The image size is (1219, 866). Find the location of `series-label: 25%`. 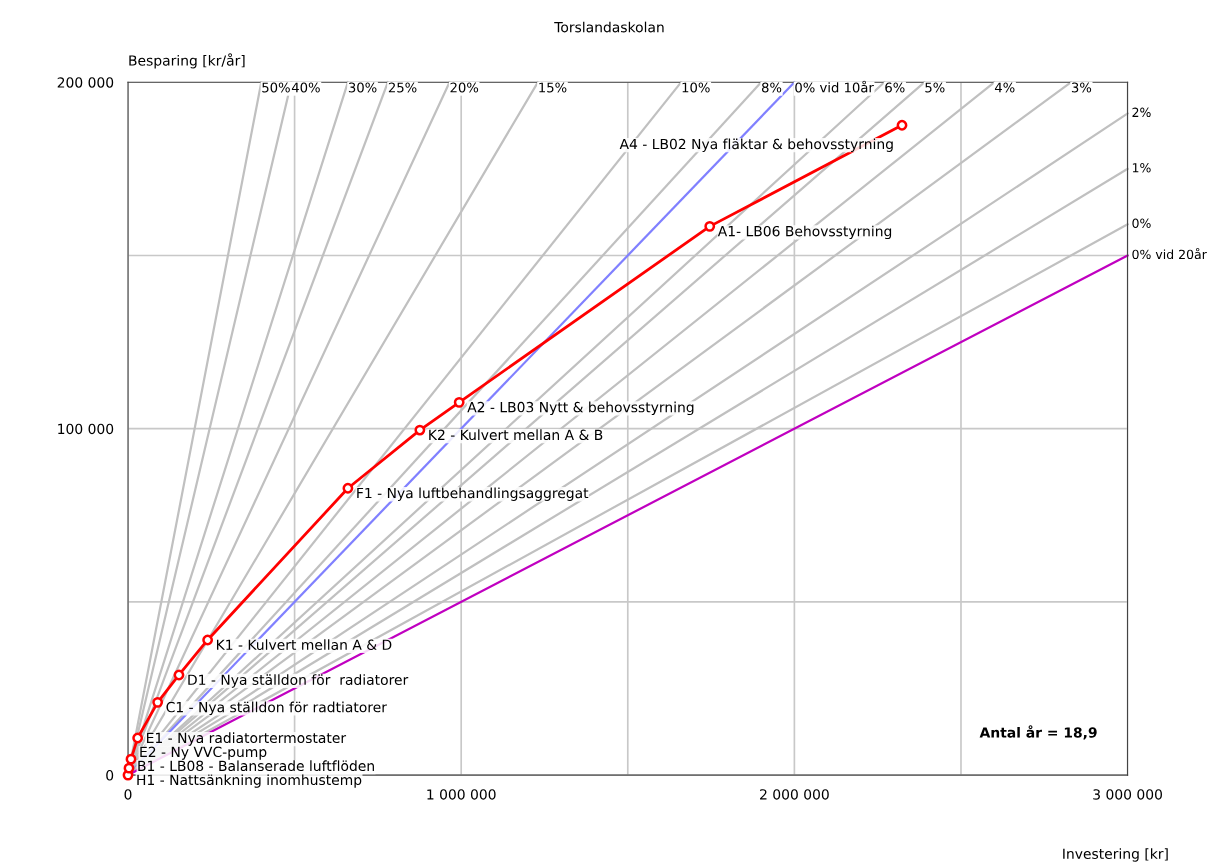

series-label: 25% is located at coordinates (402, 87).